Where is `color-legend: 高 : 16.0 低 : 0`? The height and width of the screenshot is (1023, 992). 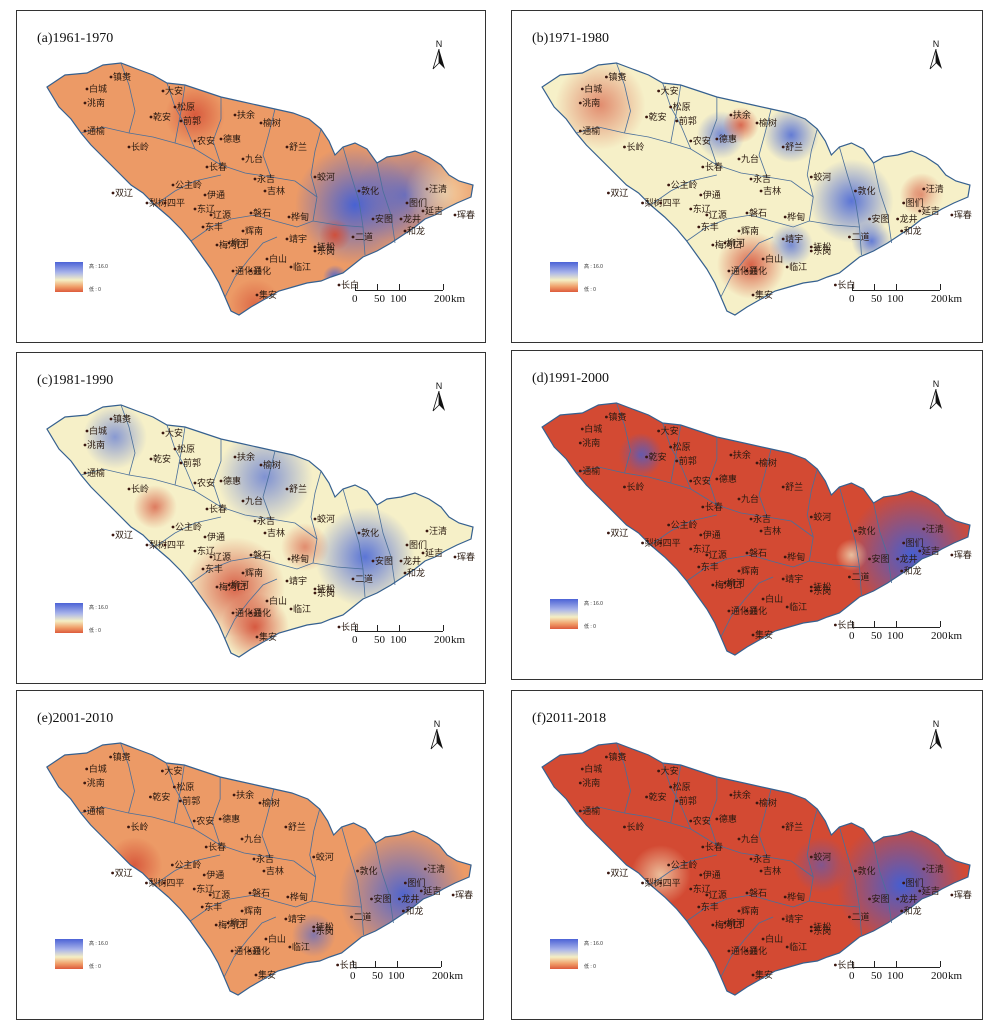
color-legend: 高 : 16.0 低 : 0 is located at coordinates (595, 616).